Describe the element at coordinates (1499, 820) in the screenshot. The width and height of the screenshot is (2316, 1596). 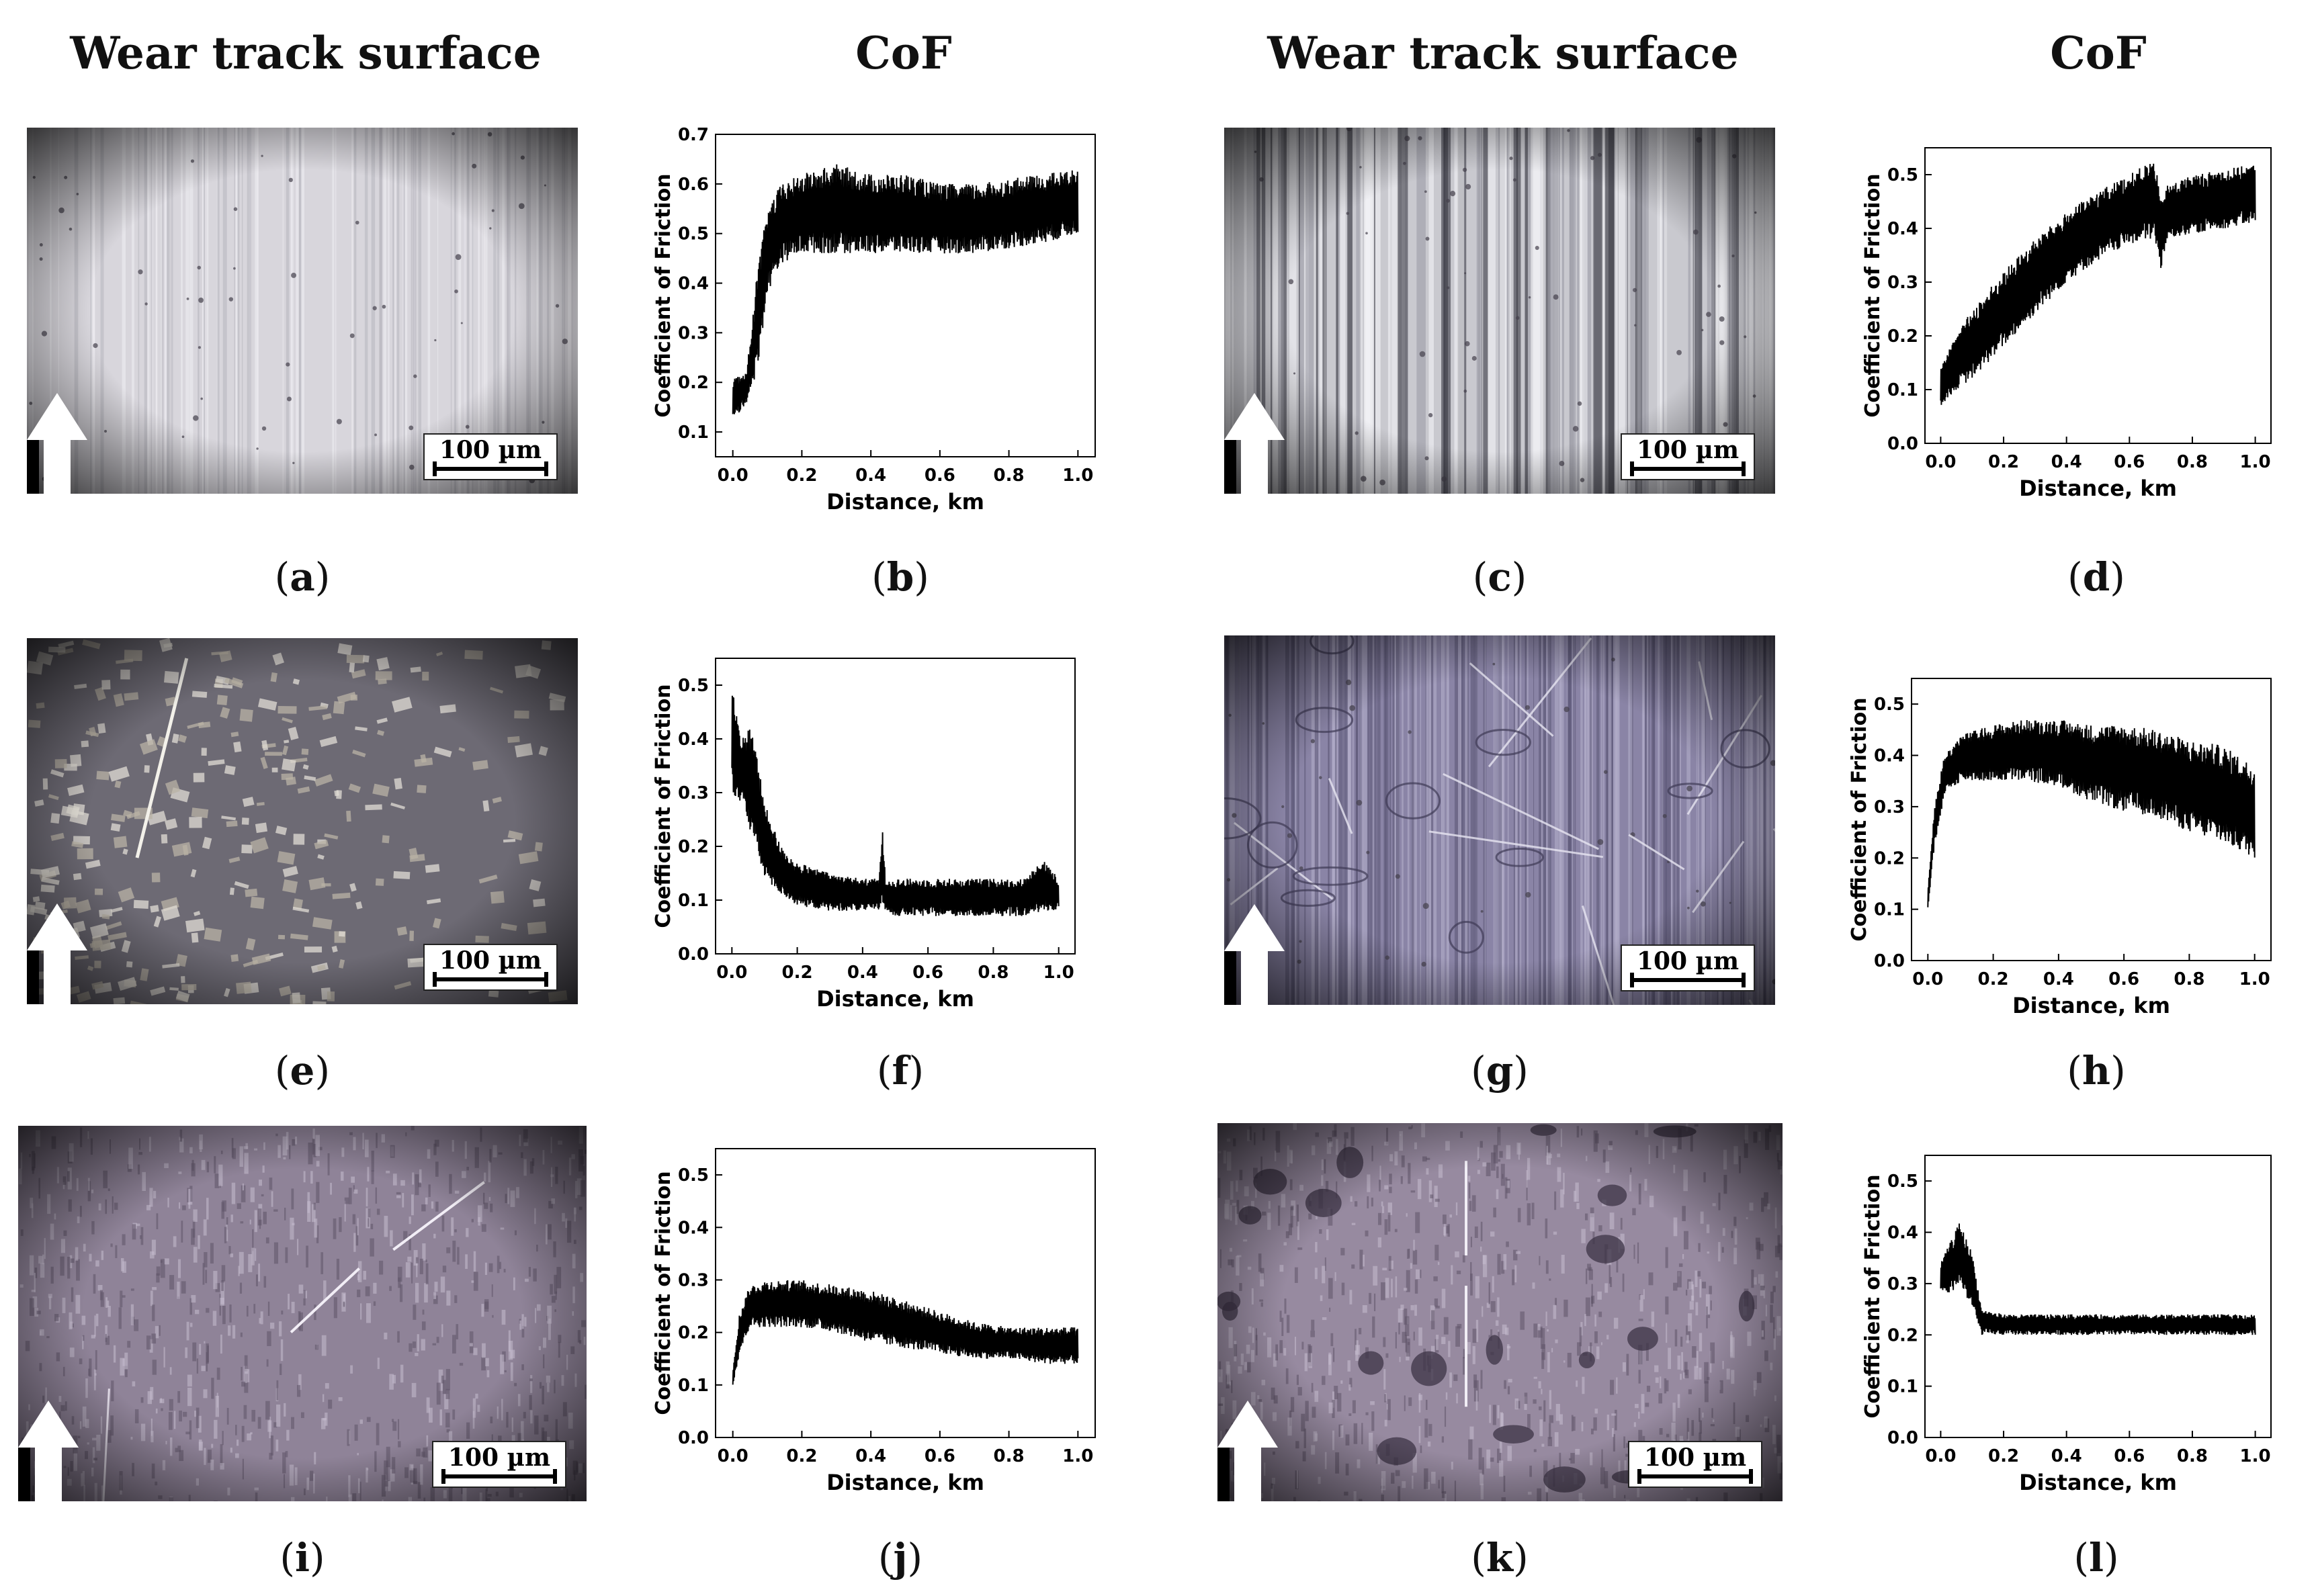
I see `micrograph-g: 100 µm` at that location.